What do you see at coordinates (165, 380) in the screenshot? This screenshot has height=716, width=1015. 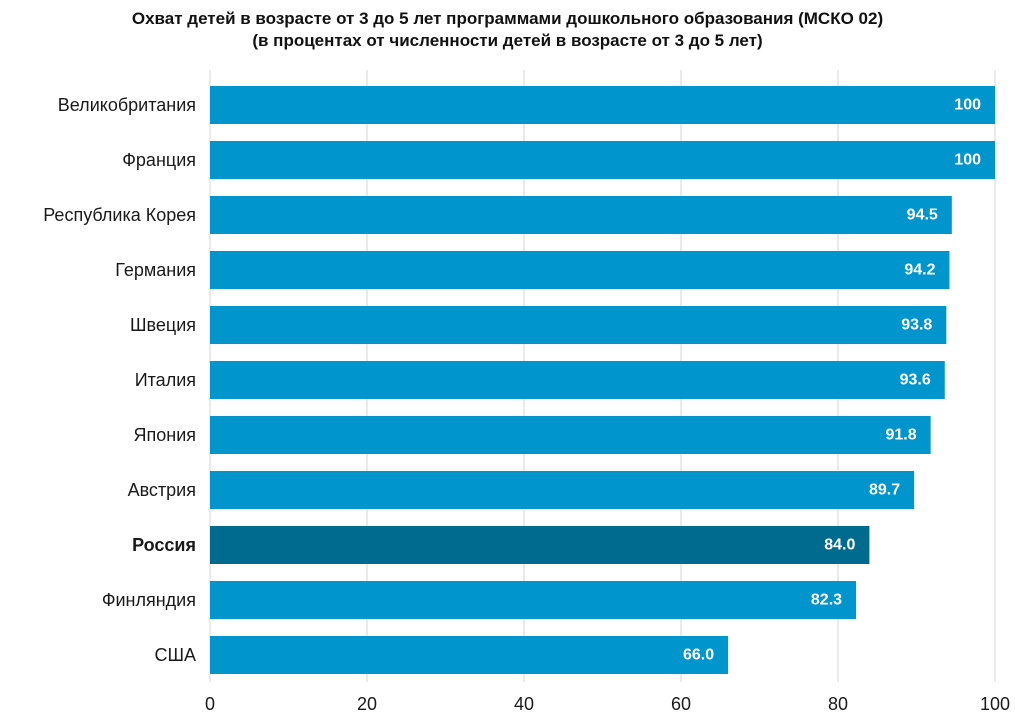 I see `category-label: Италия` at bounding box center [165, 380].